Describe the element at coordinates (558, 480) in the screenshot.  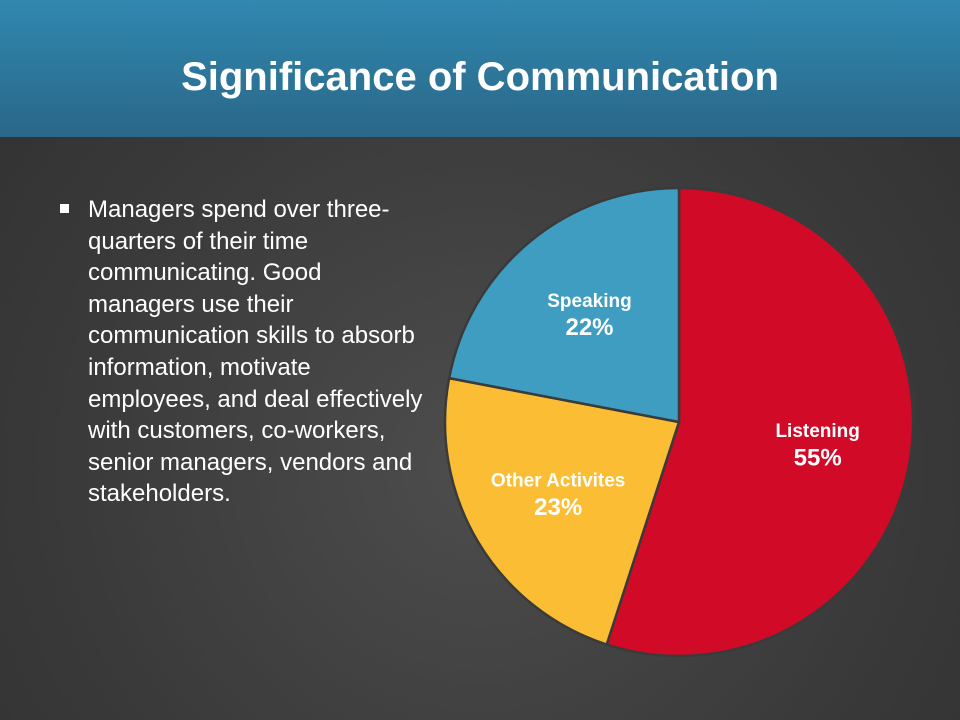
I see `slice-label: Other Activites` at that location.